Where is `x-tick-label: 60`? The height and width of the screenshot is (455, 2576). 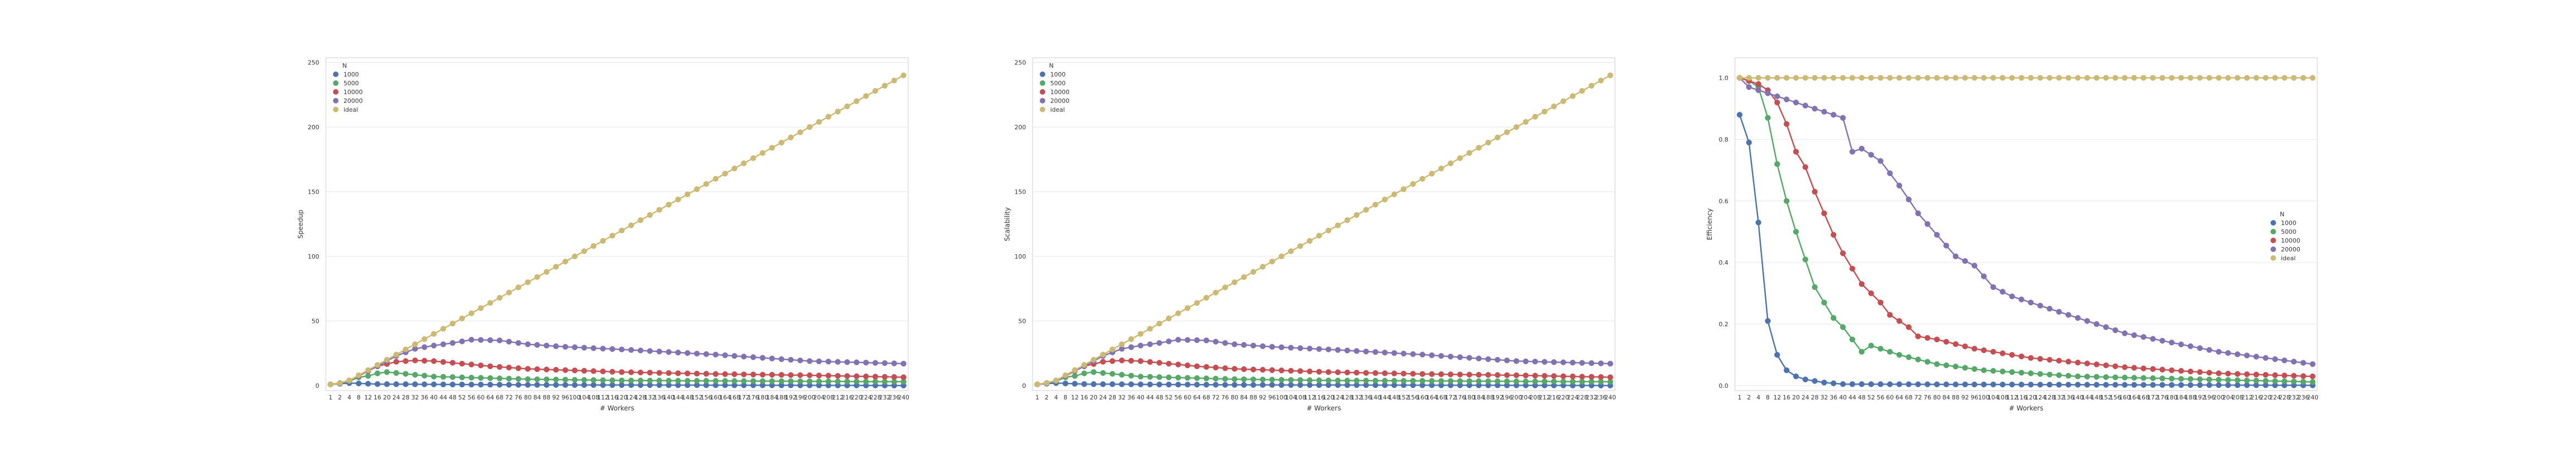
x-tick-label: 60 is located at coordinates (481, 397).